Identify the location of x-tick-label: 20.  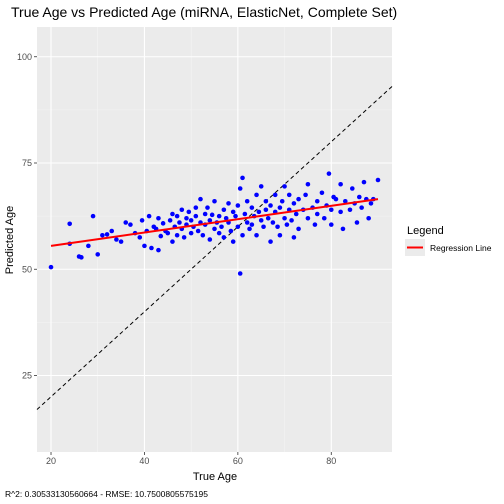
(51, 461).